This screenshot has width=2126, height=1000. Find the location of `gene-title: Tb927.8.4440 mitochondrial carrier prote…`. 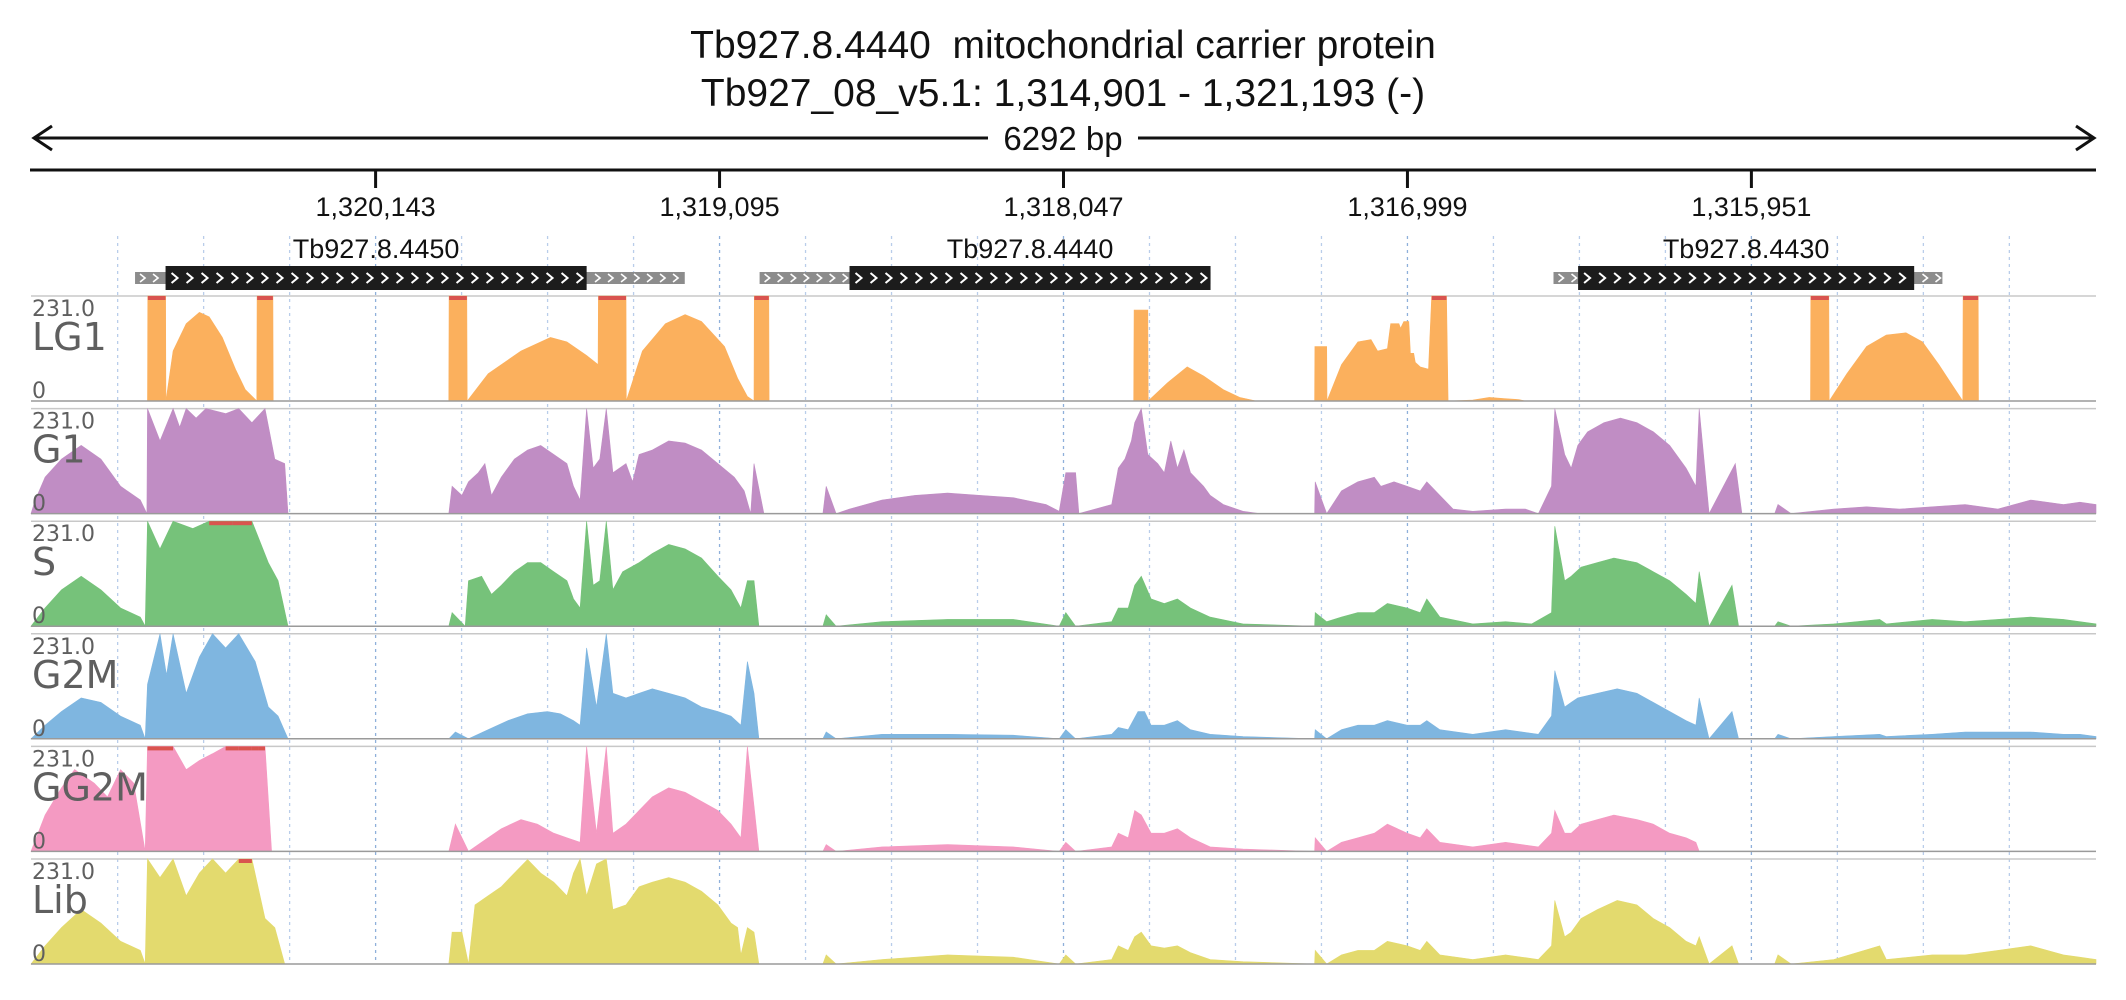

gene-title: Tb927.8.4440 mitochondrial carrier prote… is located at coordinates (1063, 45).